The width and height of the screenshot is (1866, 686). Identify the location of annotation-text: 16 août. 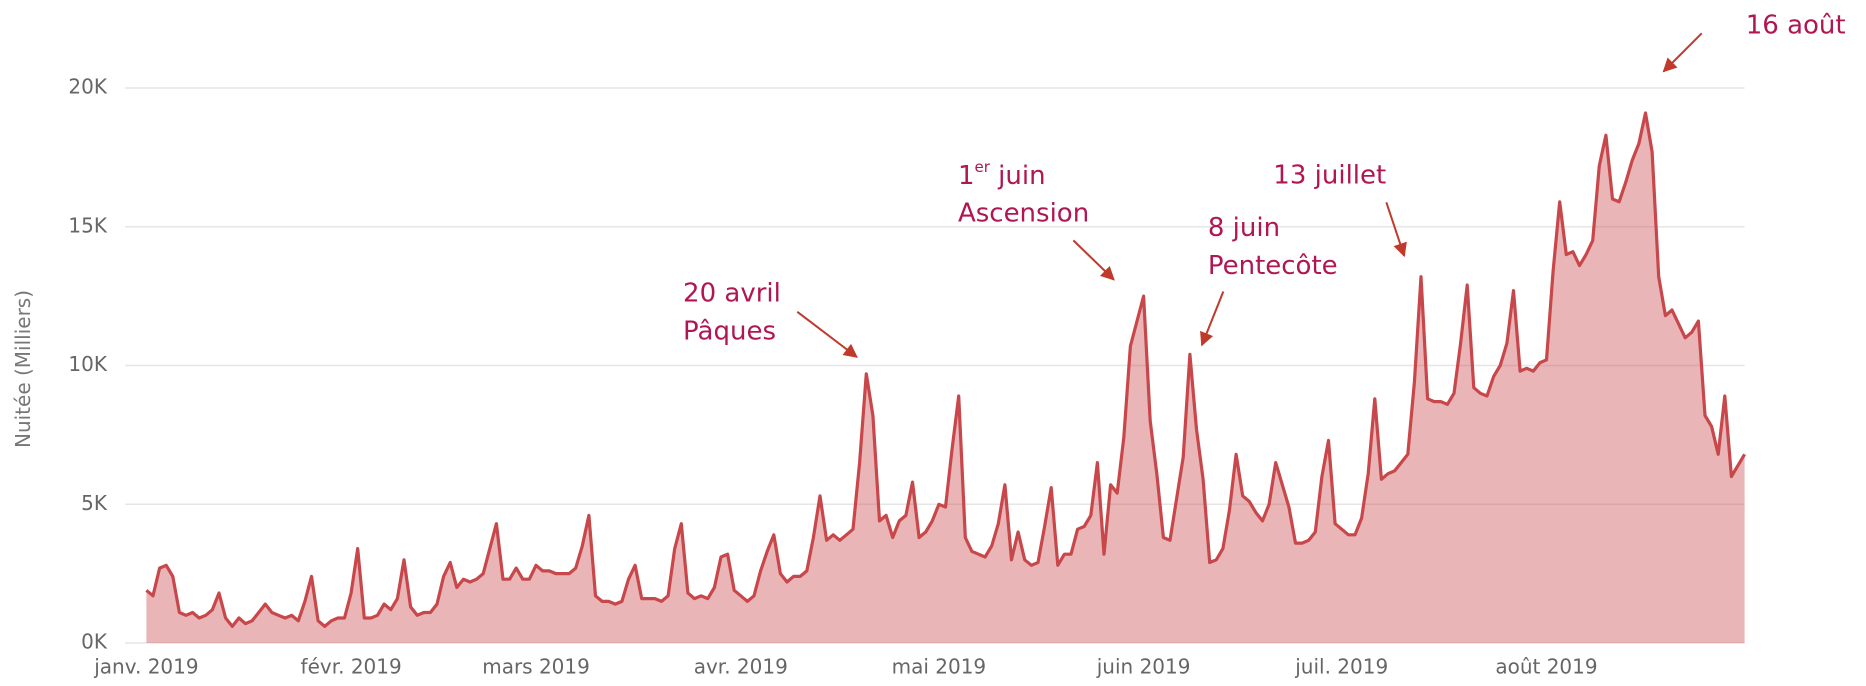
(1796, 26).